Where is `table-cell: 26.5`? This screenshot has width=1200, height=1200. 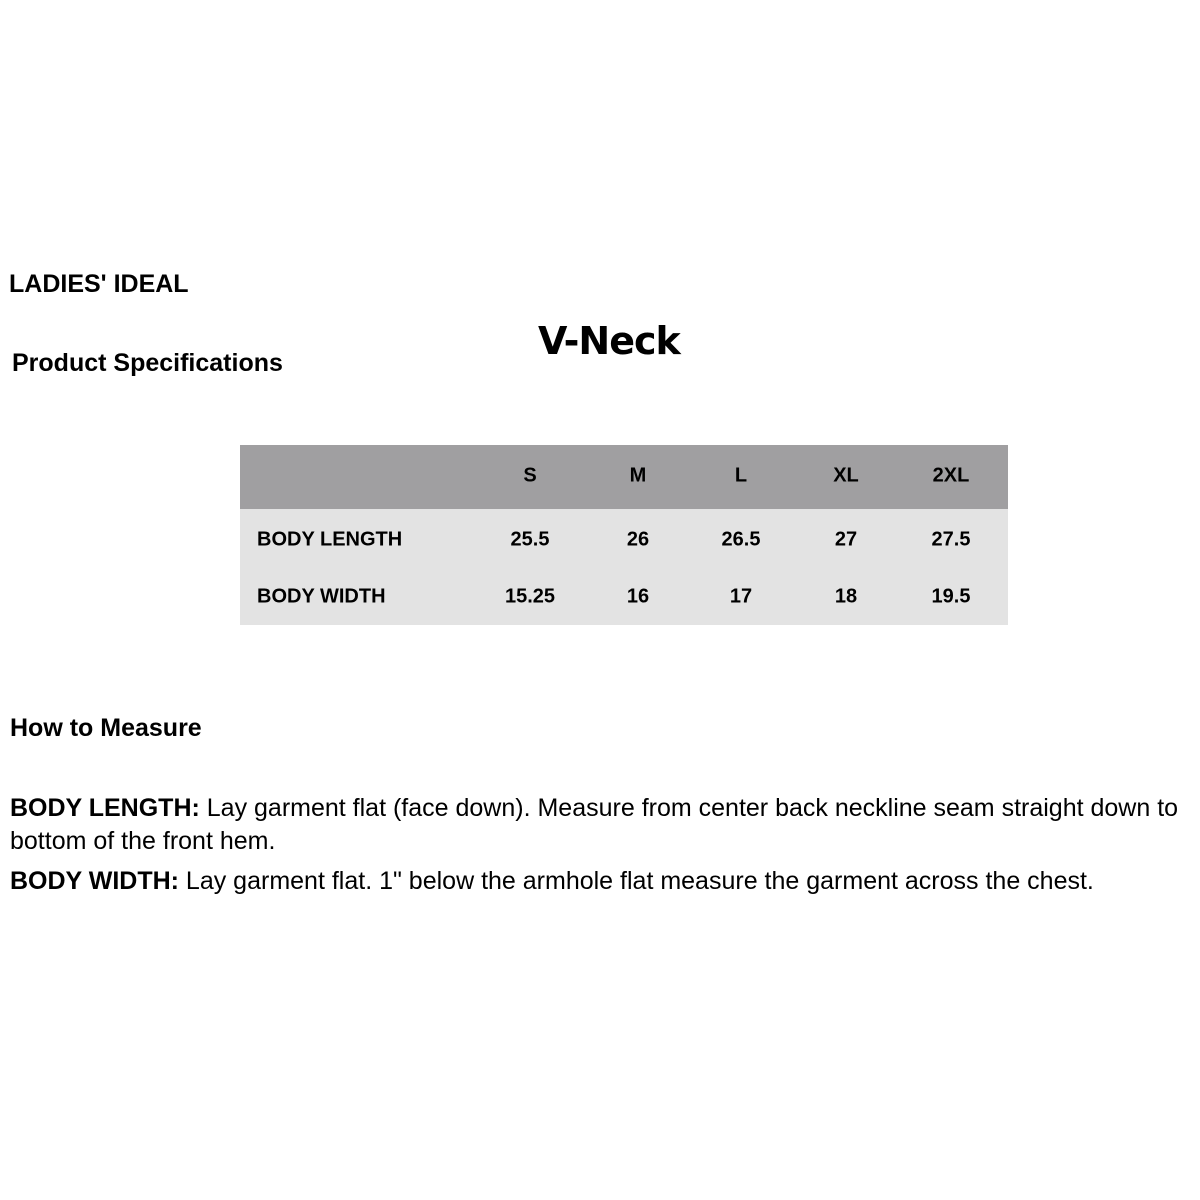 table-cell: 26.5 is located at coordinates (741, 539).